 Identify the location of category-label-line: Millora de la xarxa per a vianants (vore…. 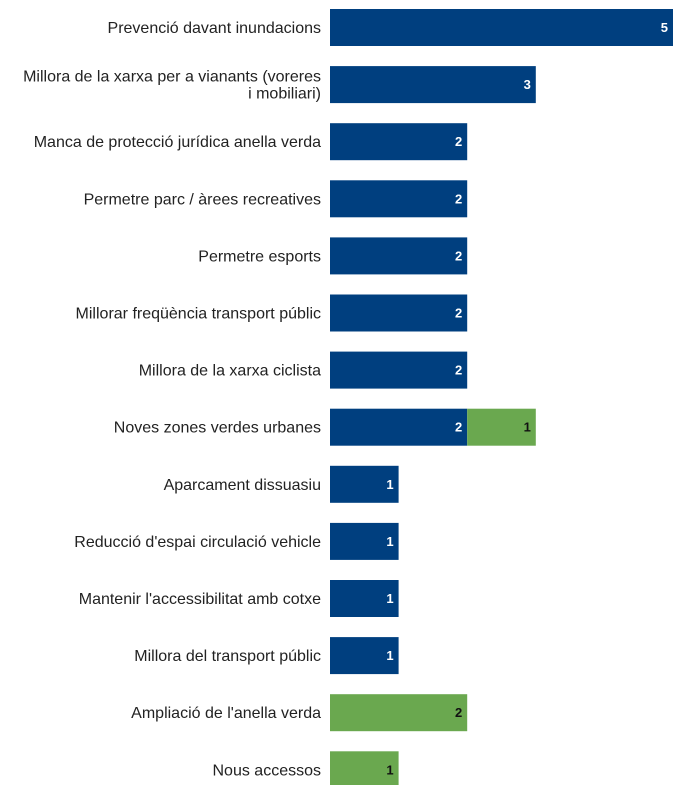
(172, 77).